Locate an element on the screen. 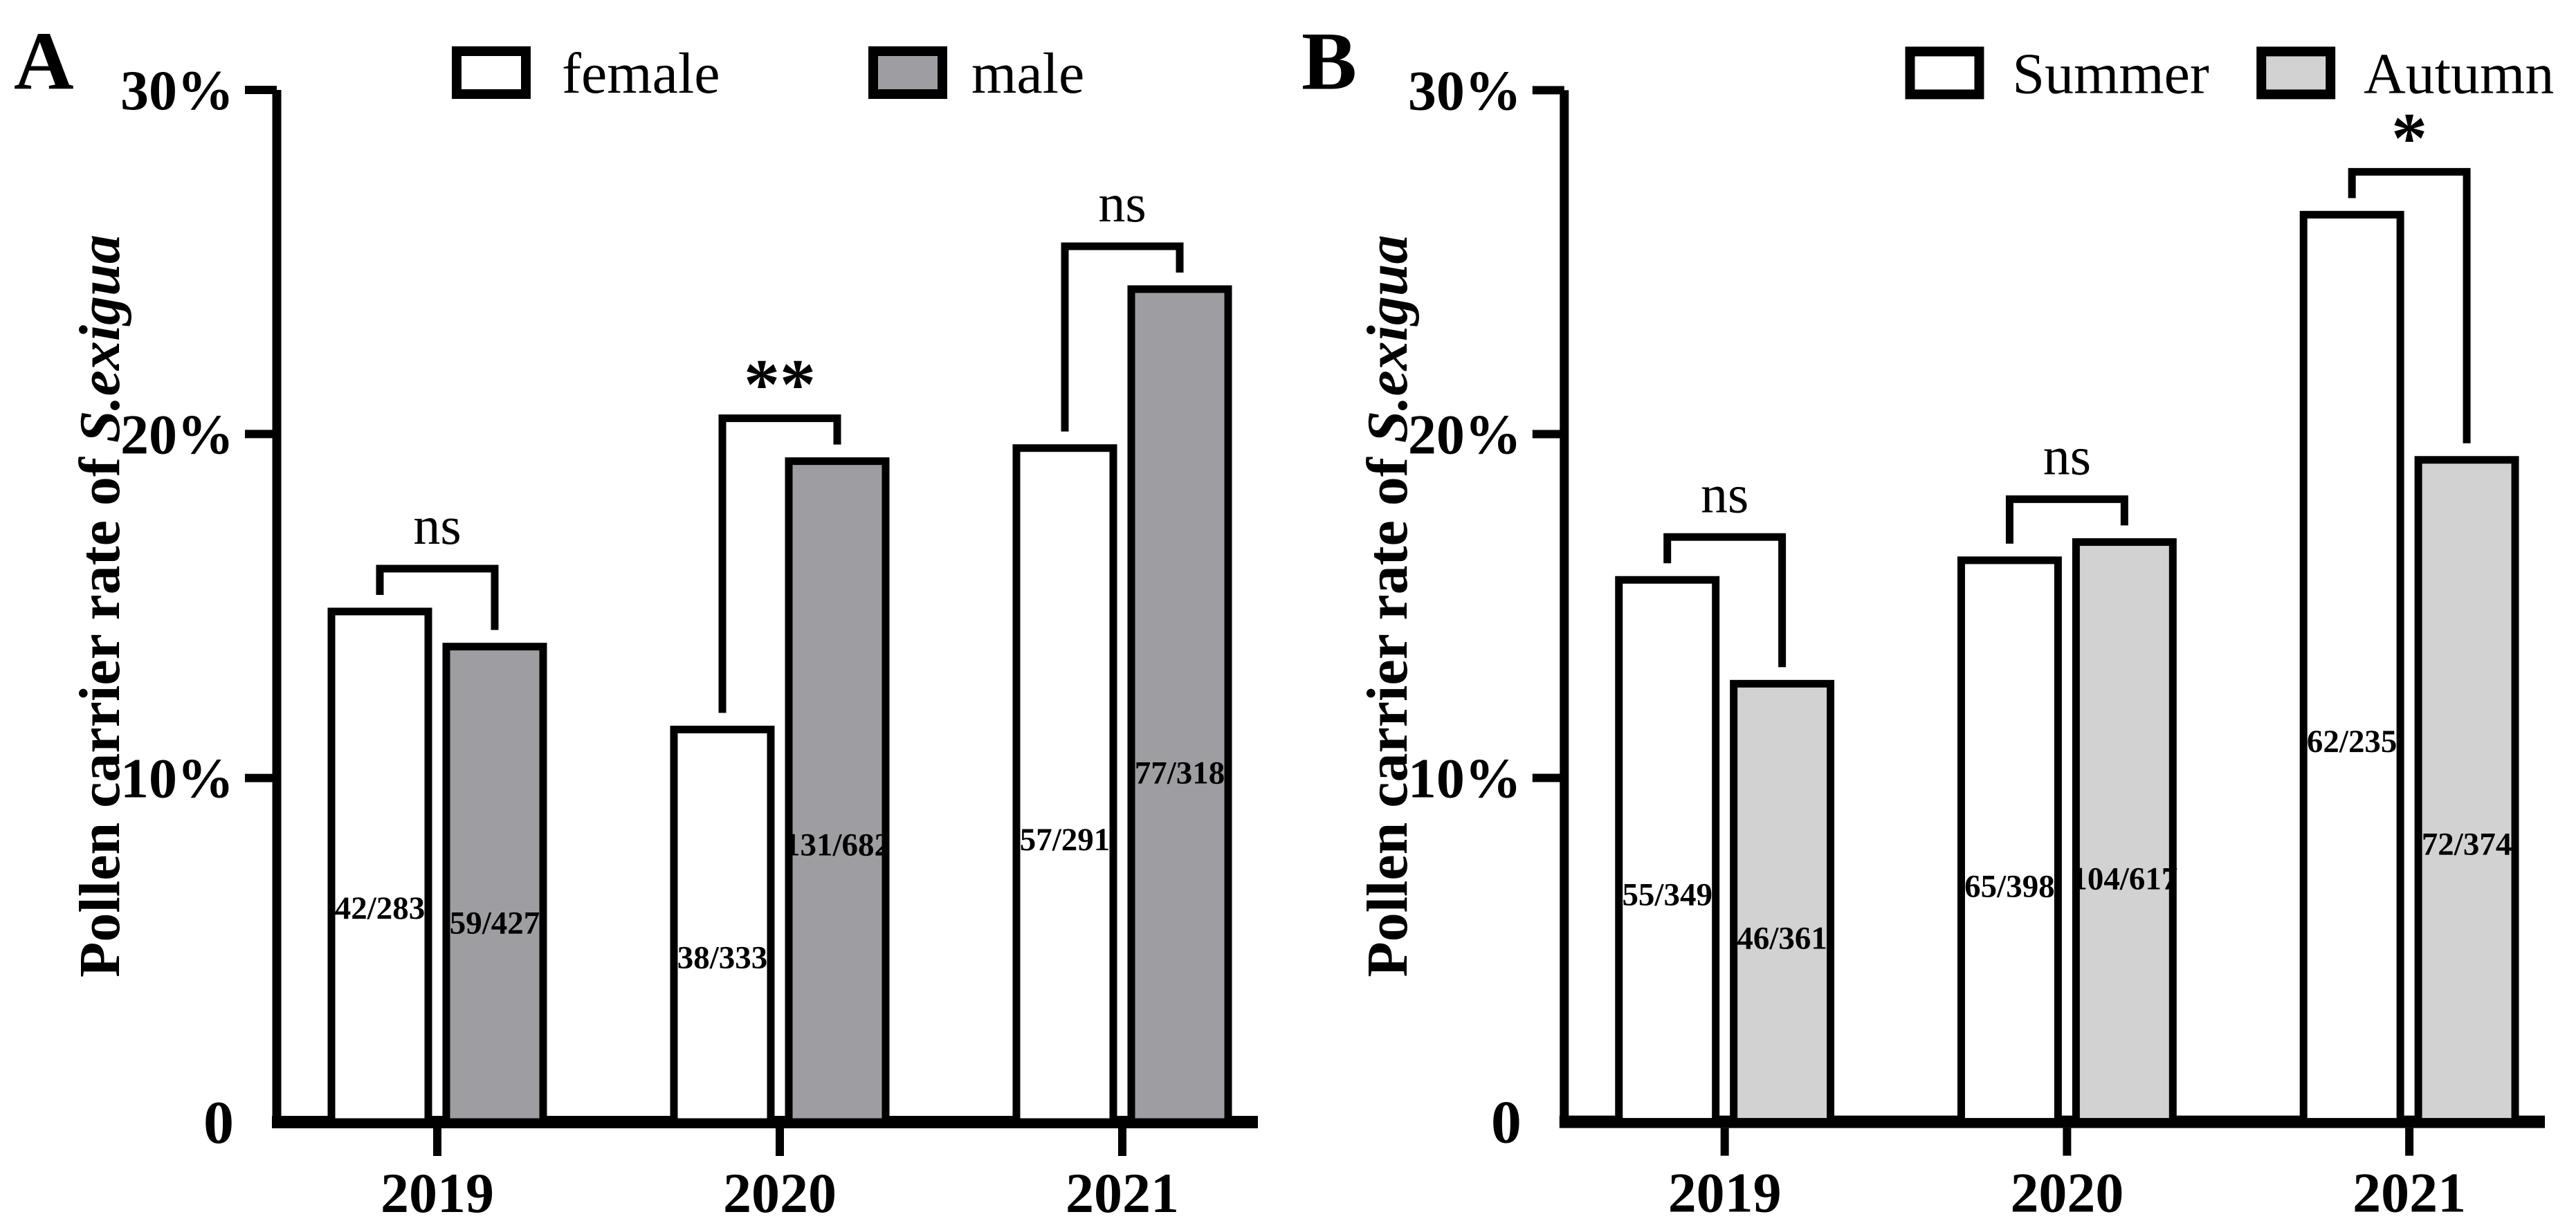  bar-autumn-2021 is located at coordinates (2467, 791).